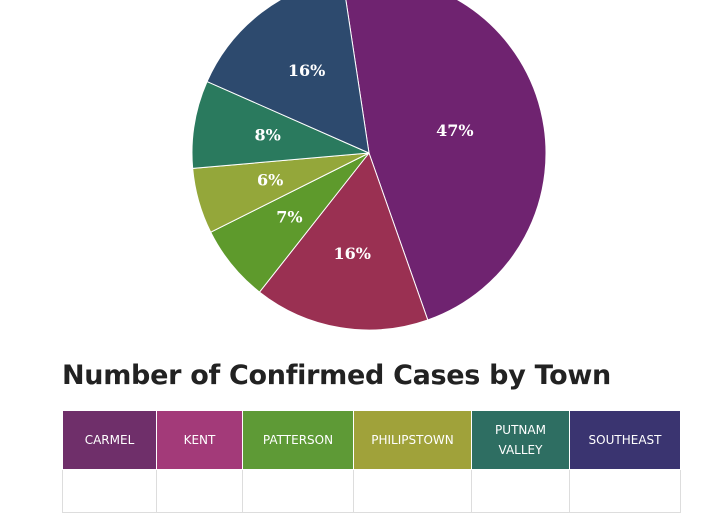  Describe the element at coordinates (625, 440) in the screenshot. I see `col-header-southeast: SOUTHEAST` at that location.